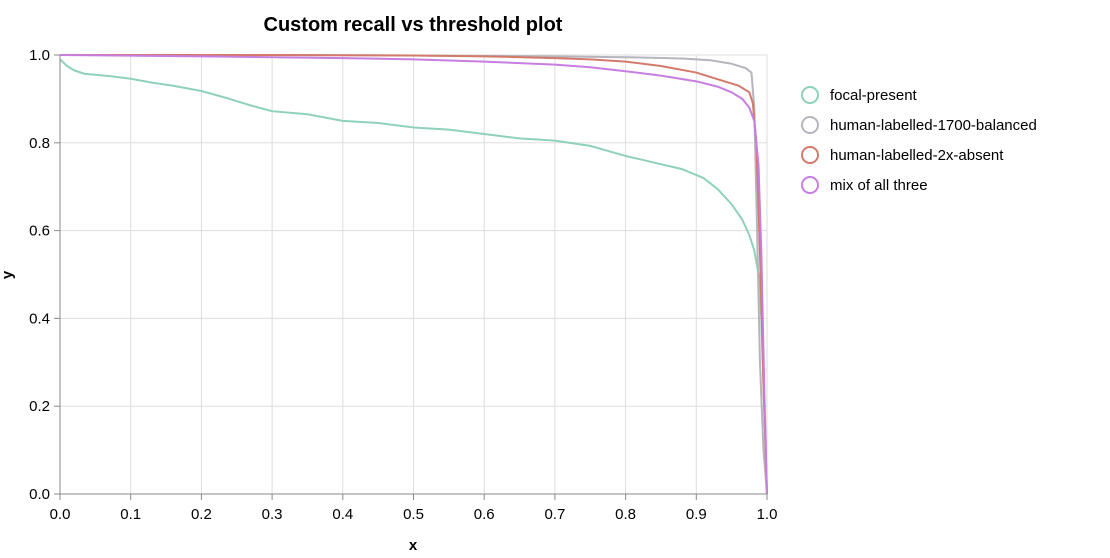  Describe the element at coordinates (413, 514) in the screenshot. I see `x-tick-label: 0.5` at that location.